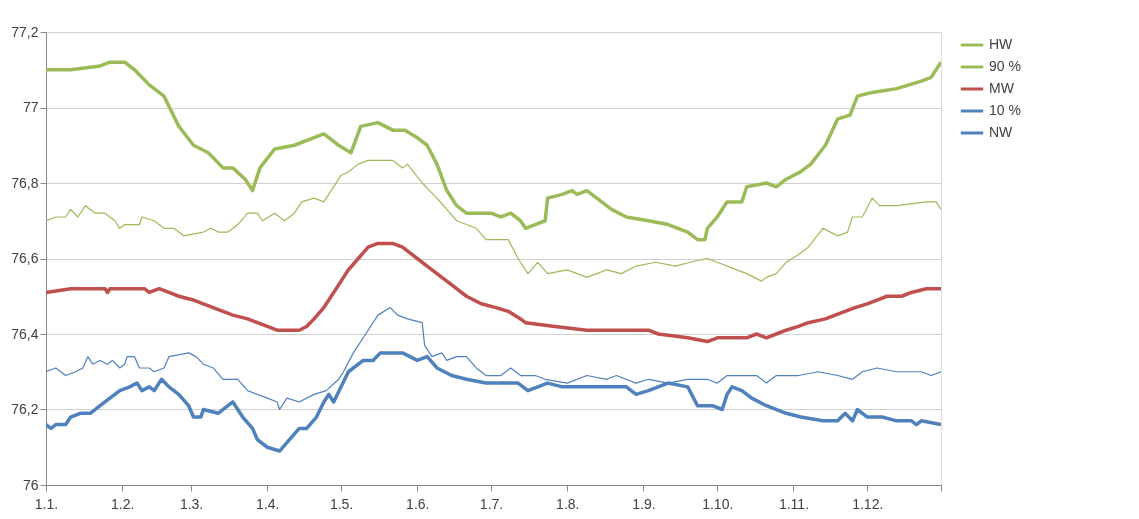 The width and height of the screenshot is (1139, 519). I want to click on y-tick-label: 76,2, so click(25, 409).